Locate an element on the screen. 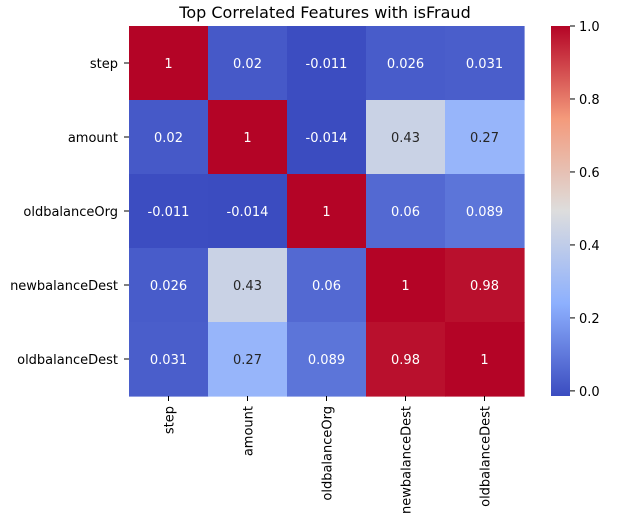  column-label: oldbalanceDest is located at coordinates (486, 456).